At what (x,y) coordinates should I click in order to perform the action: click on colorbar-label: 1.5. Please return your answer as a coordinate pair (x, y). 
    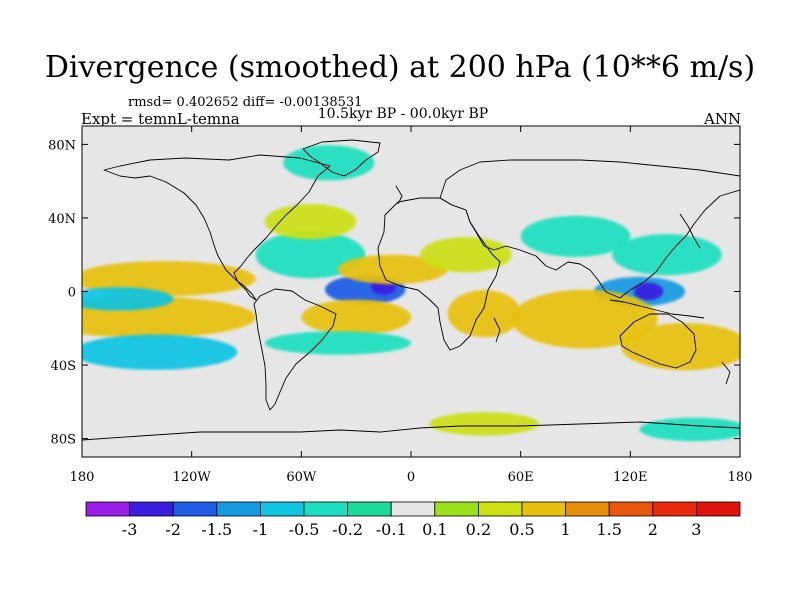
    Looking at the image, I should click on (608, 529).